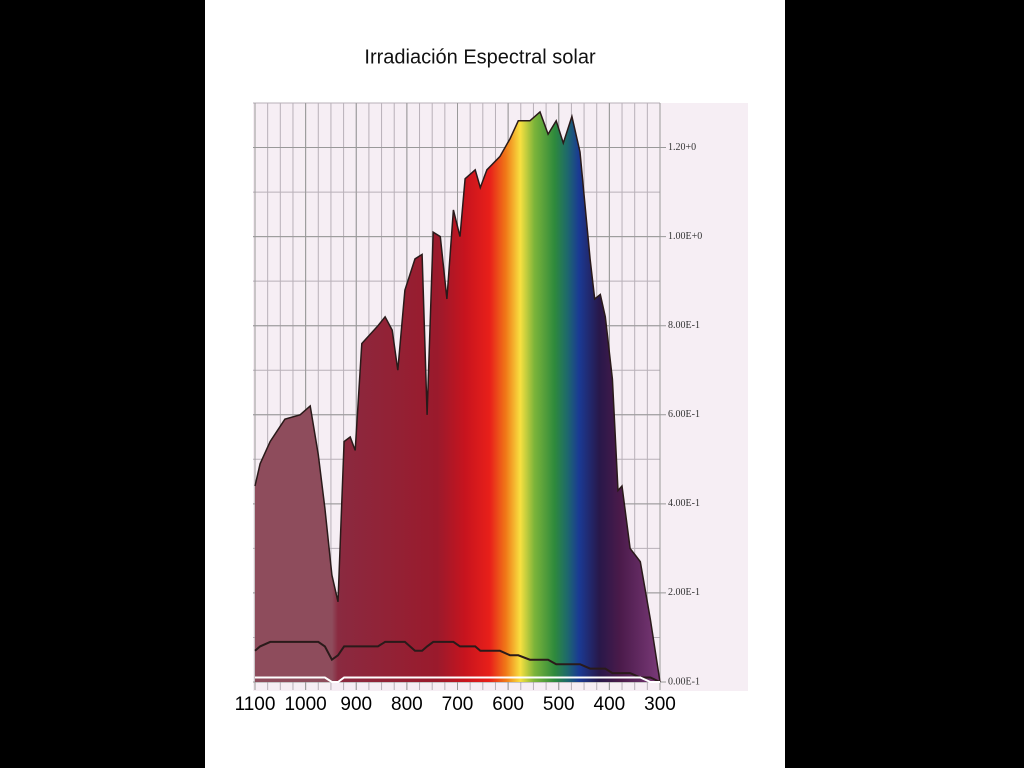 The height and width of the screenshot is (768, 1024). I want to click on chart-title: Irradiación Espectral solar, so click(480, 57).